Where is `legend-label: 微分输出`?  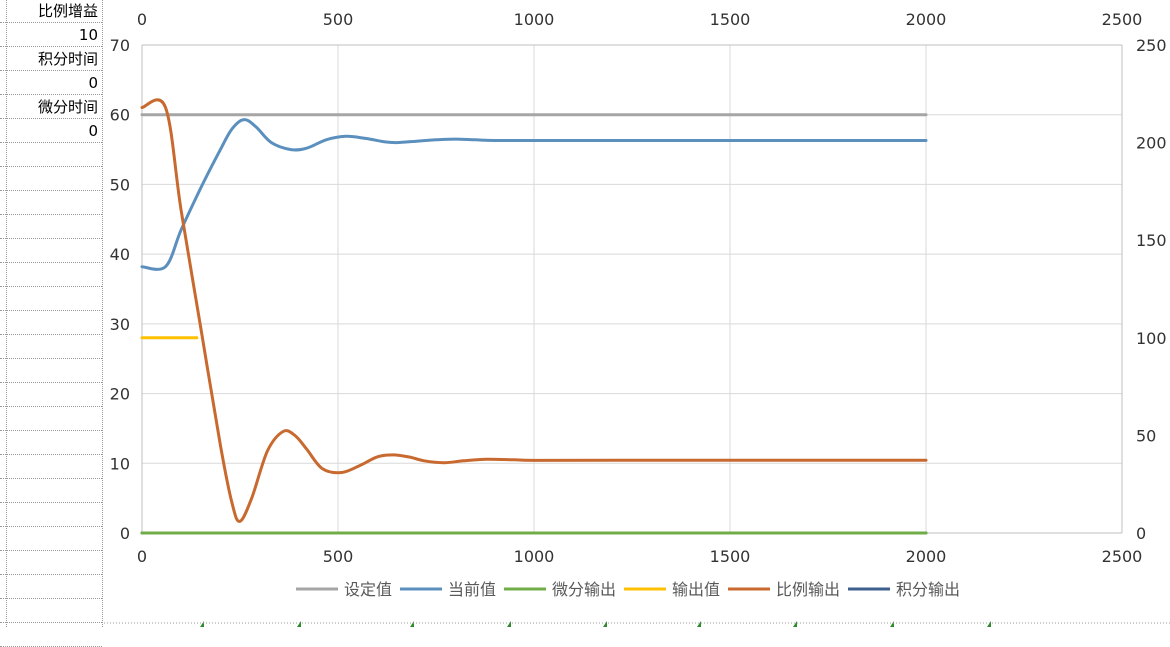 legend-label: 微分输出 is located at coordinates (584, 589).